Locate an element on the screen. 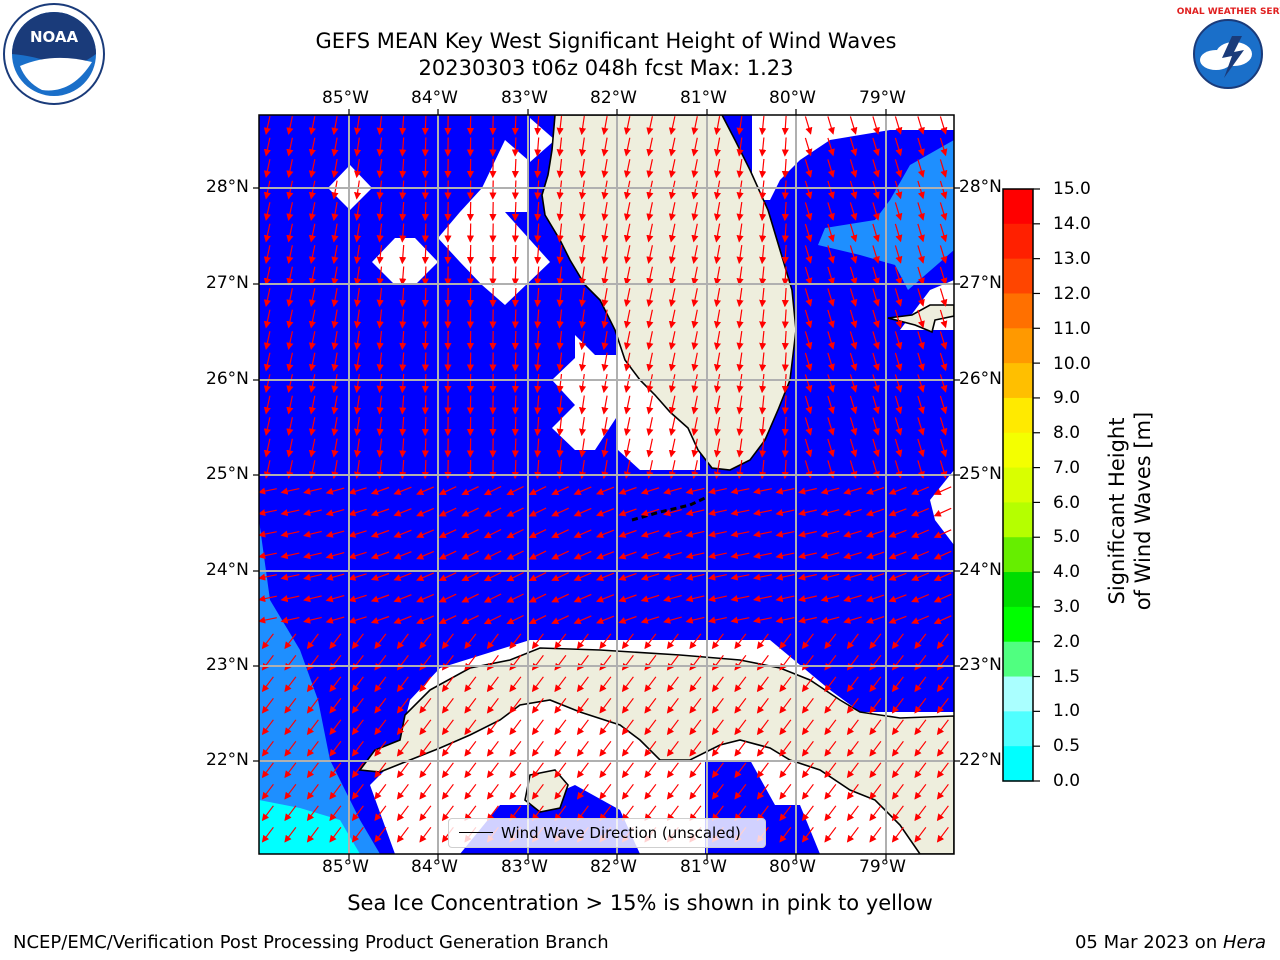 The width and height of the screenshot is (1280, 960). noaa-logo-text: NOAA is located at coordinates (54, 37).